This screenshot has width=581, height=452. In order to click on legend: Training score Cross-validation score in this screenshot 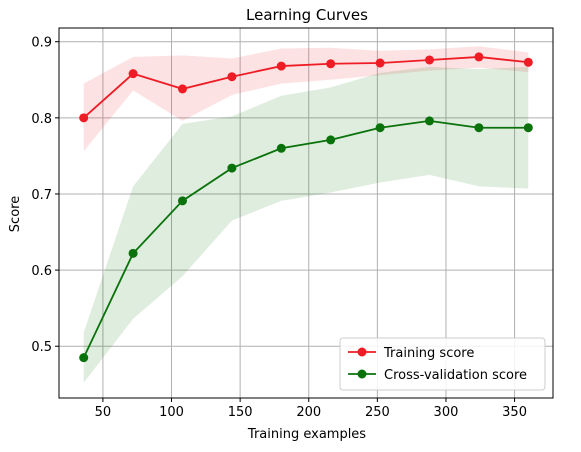, I will do `click(442, 364)`.